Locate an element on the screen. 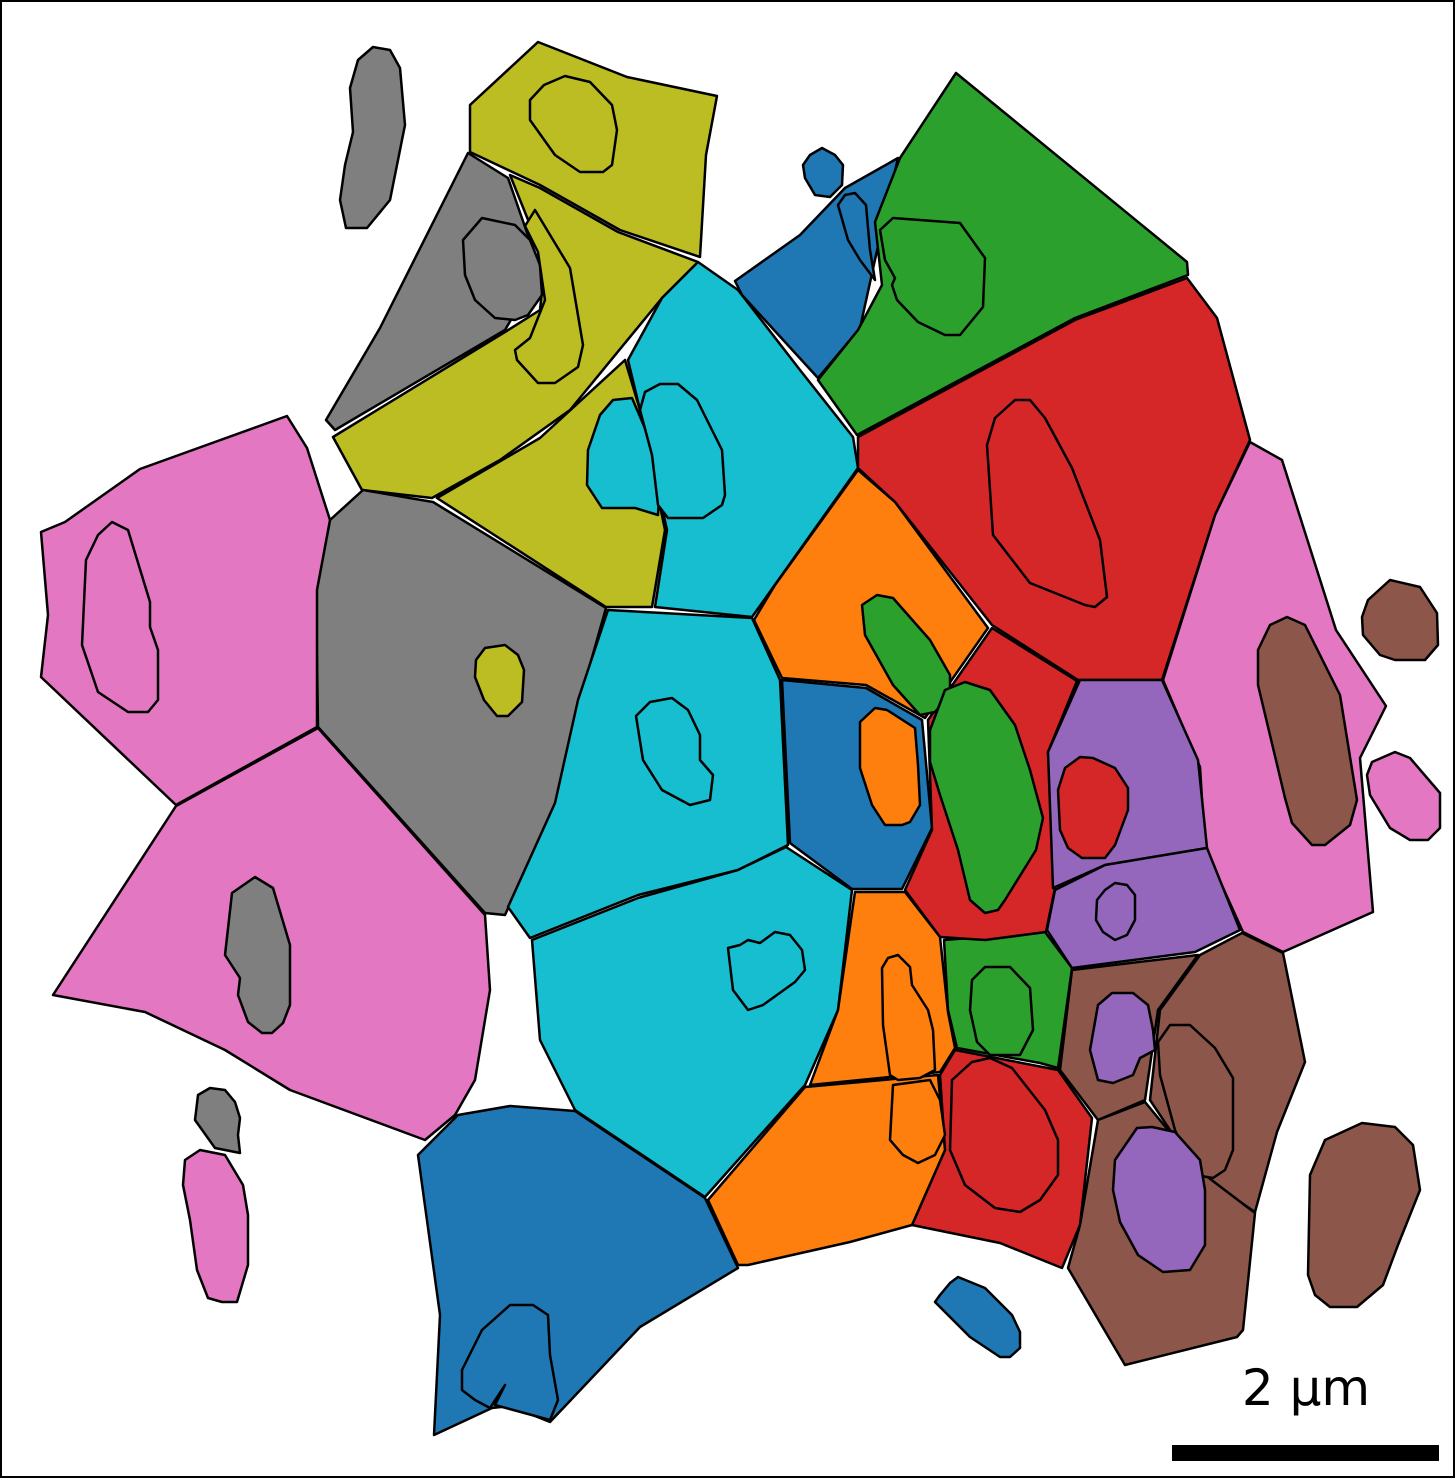 This screenshot has height=1478, width=1455. nucleus-blue-top is located at coordinates (856, 236).